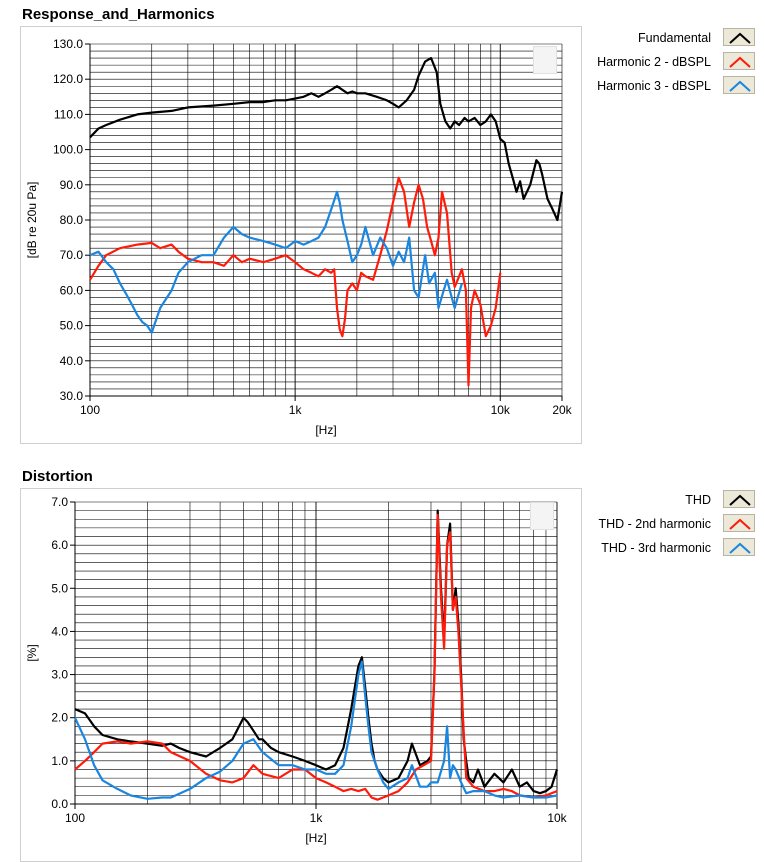 The image size is (765, 862). What do you see at coordinates (72, 326) in the screenshot?
I see `y-tick-label: 50.0` at bounding box center [72, 326].